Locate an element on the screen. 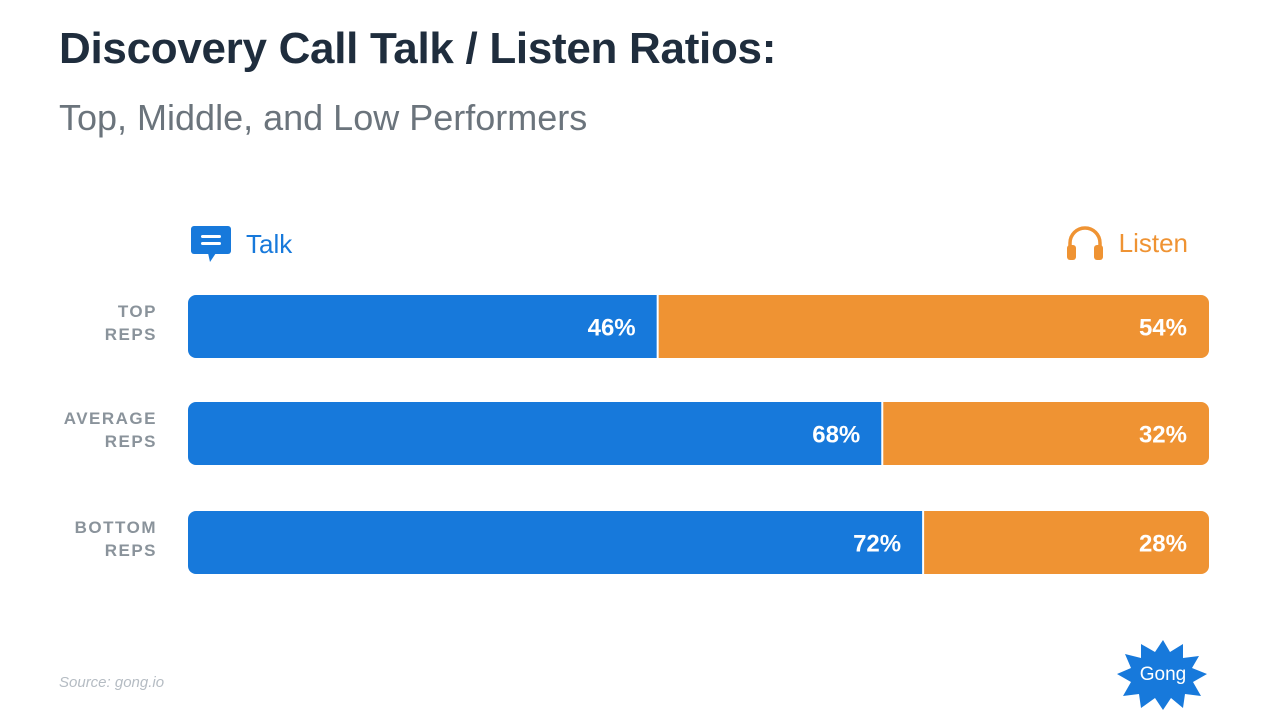  bar-row: TOP REPS 46% 54% is located at coordinates (657, 326).